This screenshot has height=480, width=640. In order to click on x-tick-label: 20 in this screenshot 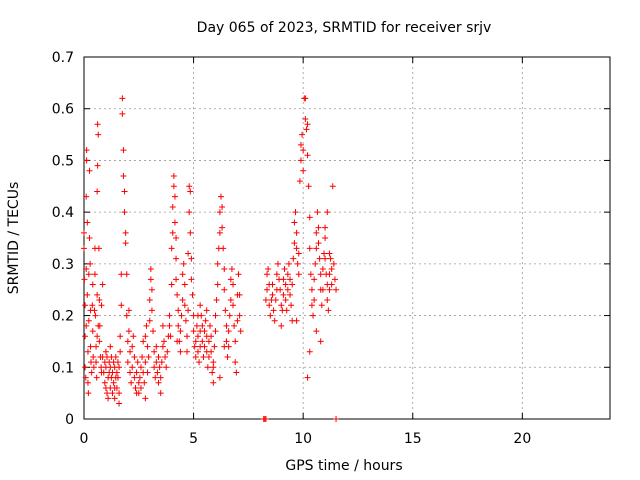, I will do `click(522, 439)`.